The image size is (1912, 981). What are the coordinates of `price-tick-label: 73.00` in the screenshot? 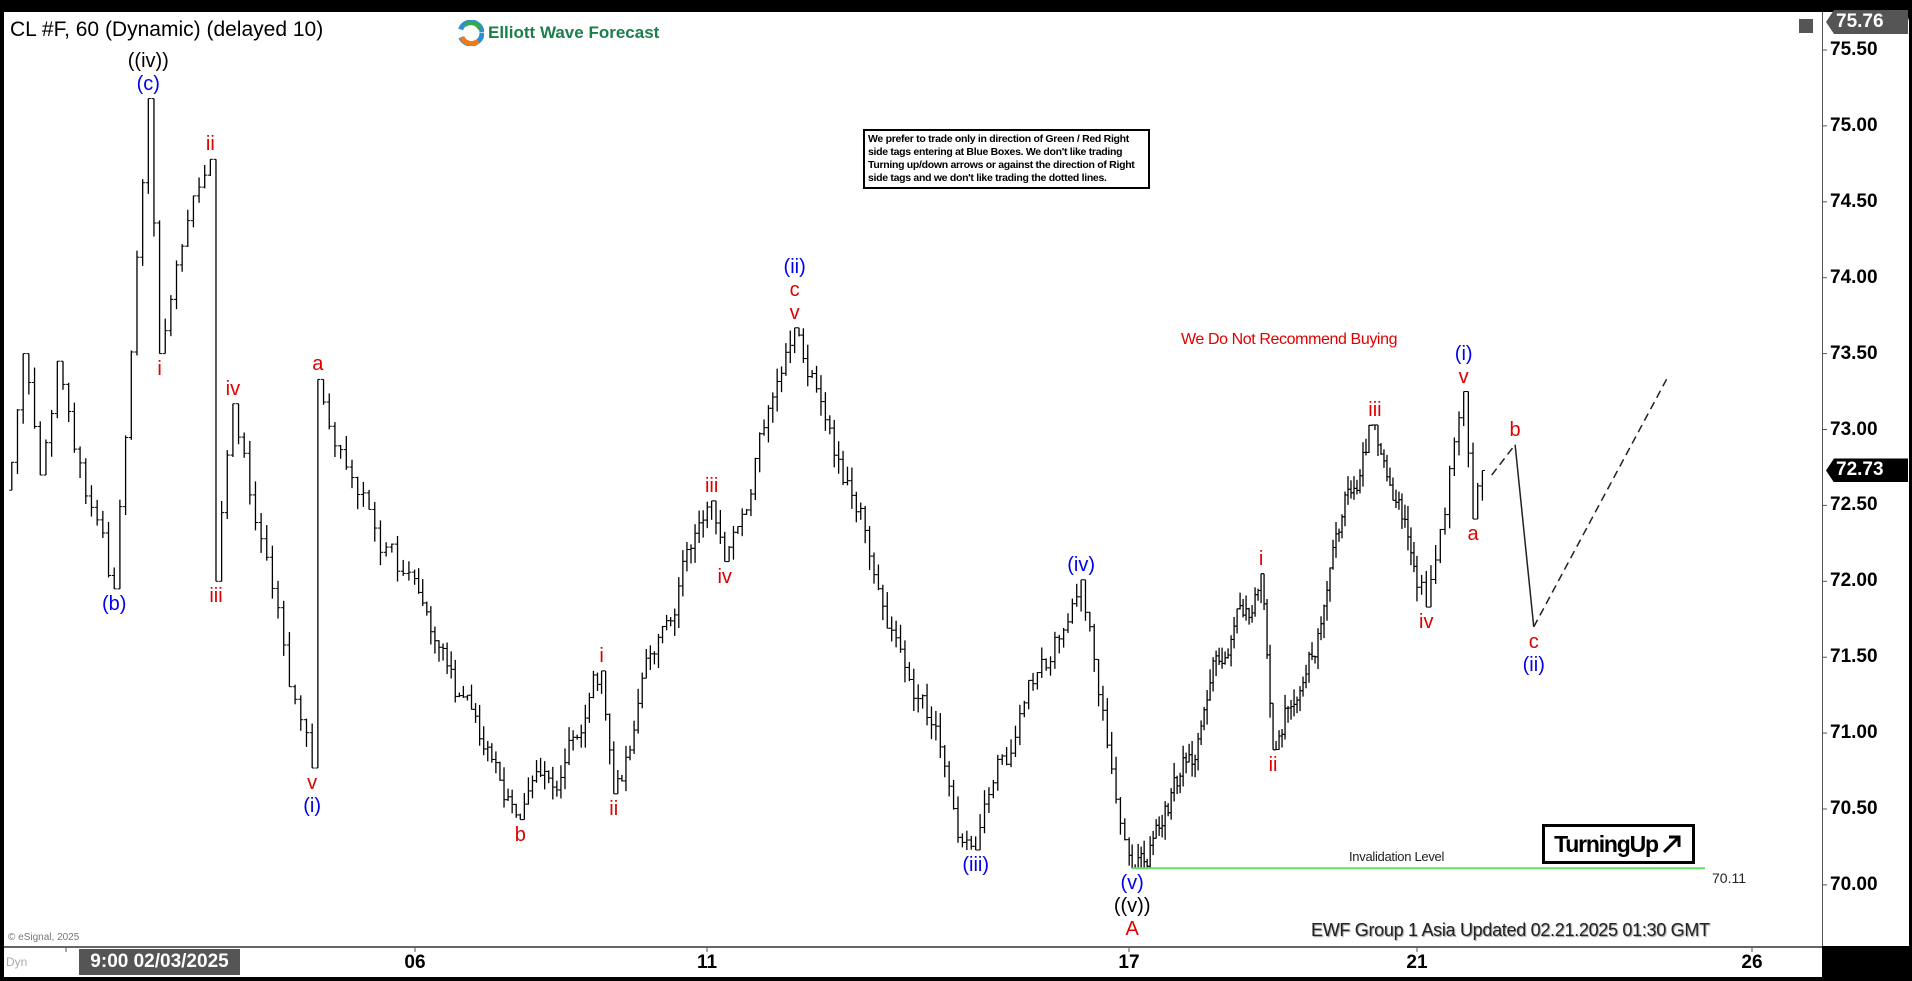 It's located at (1854, 429).